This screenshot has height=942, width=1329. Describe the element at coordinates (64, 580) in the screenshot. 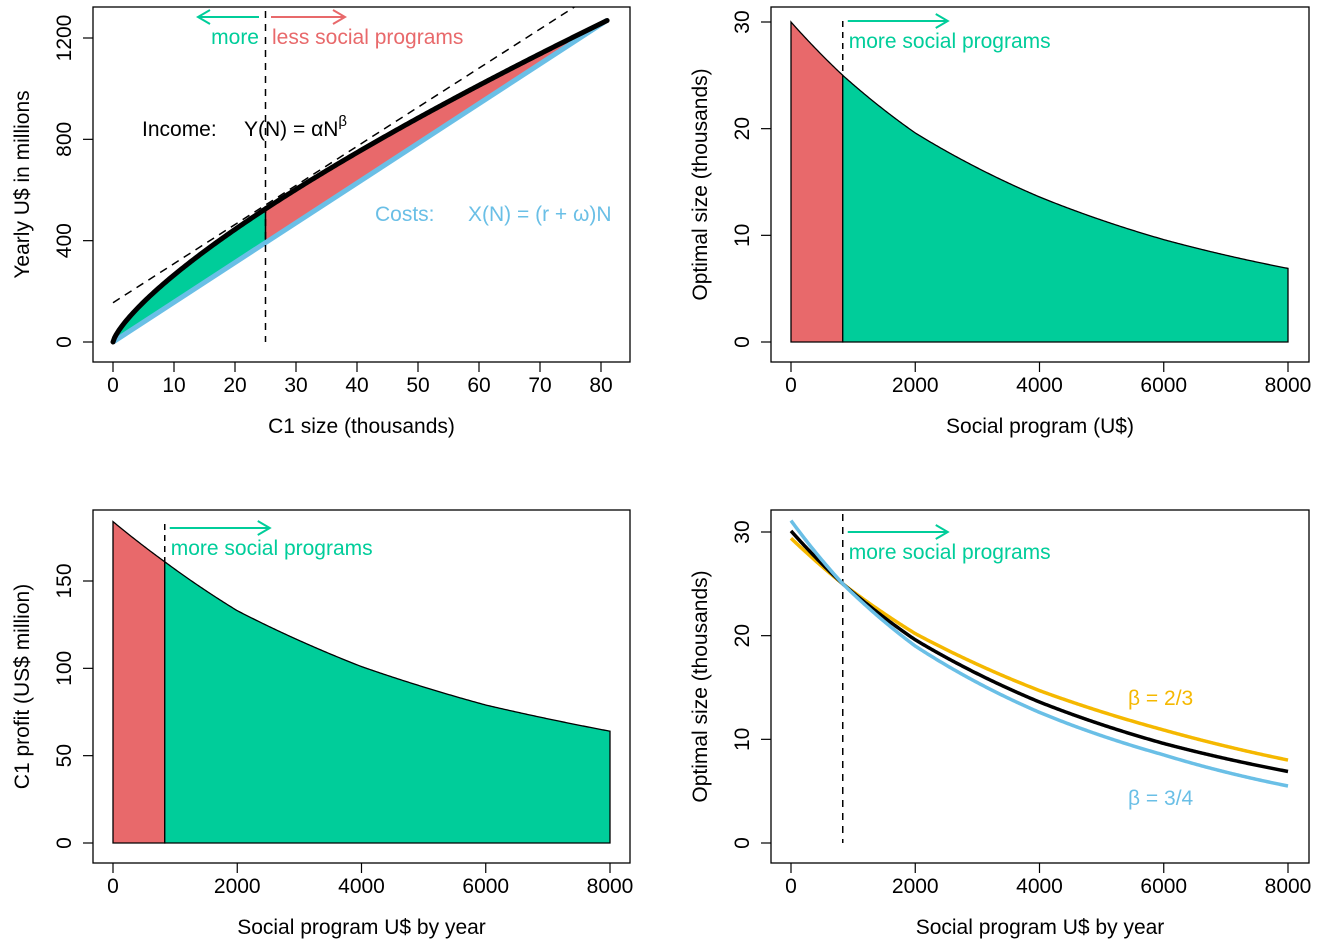

I see `y-tick-label: 150` at that location.